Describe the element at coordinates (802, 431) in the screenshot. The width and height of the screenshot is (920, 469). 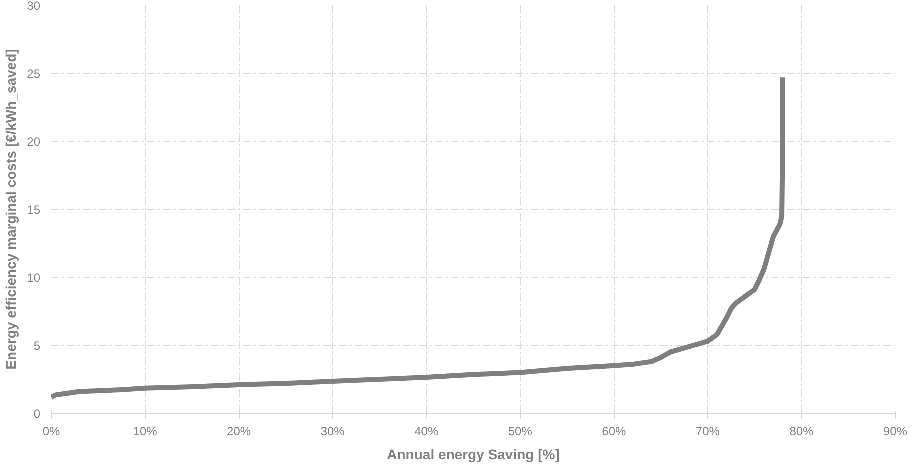
I see `x-tick-label: 80%` at that location.